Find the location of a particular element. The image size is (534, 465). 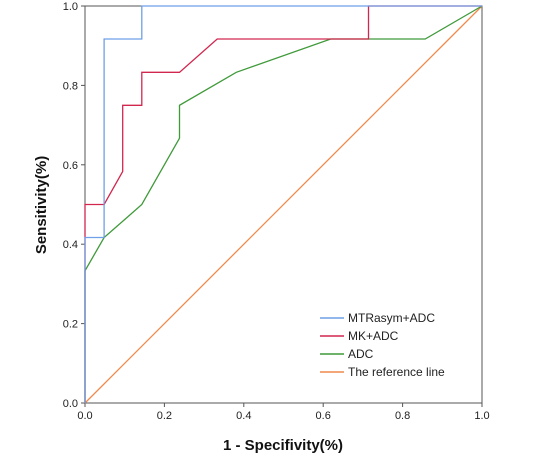

y-tick-label: 1.0 is located at coordinates (70, 7).